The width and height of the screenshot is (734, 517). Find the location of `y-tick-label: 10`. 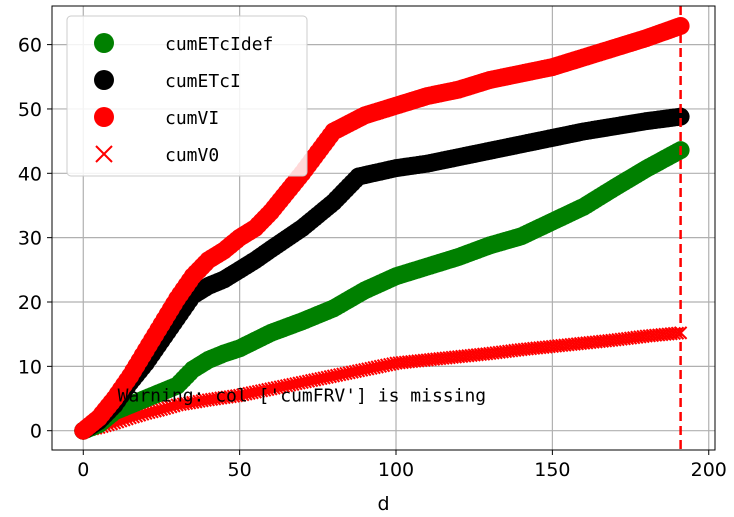

y-tick-label: 10 is located at coordinates (30, 367).